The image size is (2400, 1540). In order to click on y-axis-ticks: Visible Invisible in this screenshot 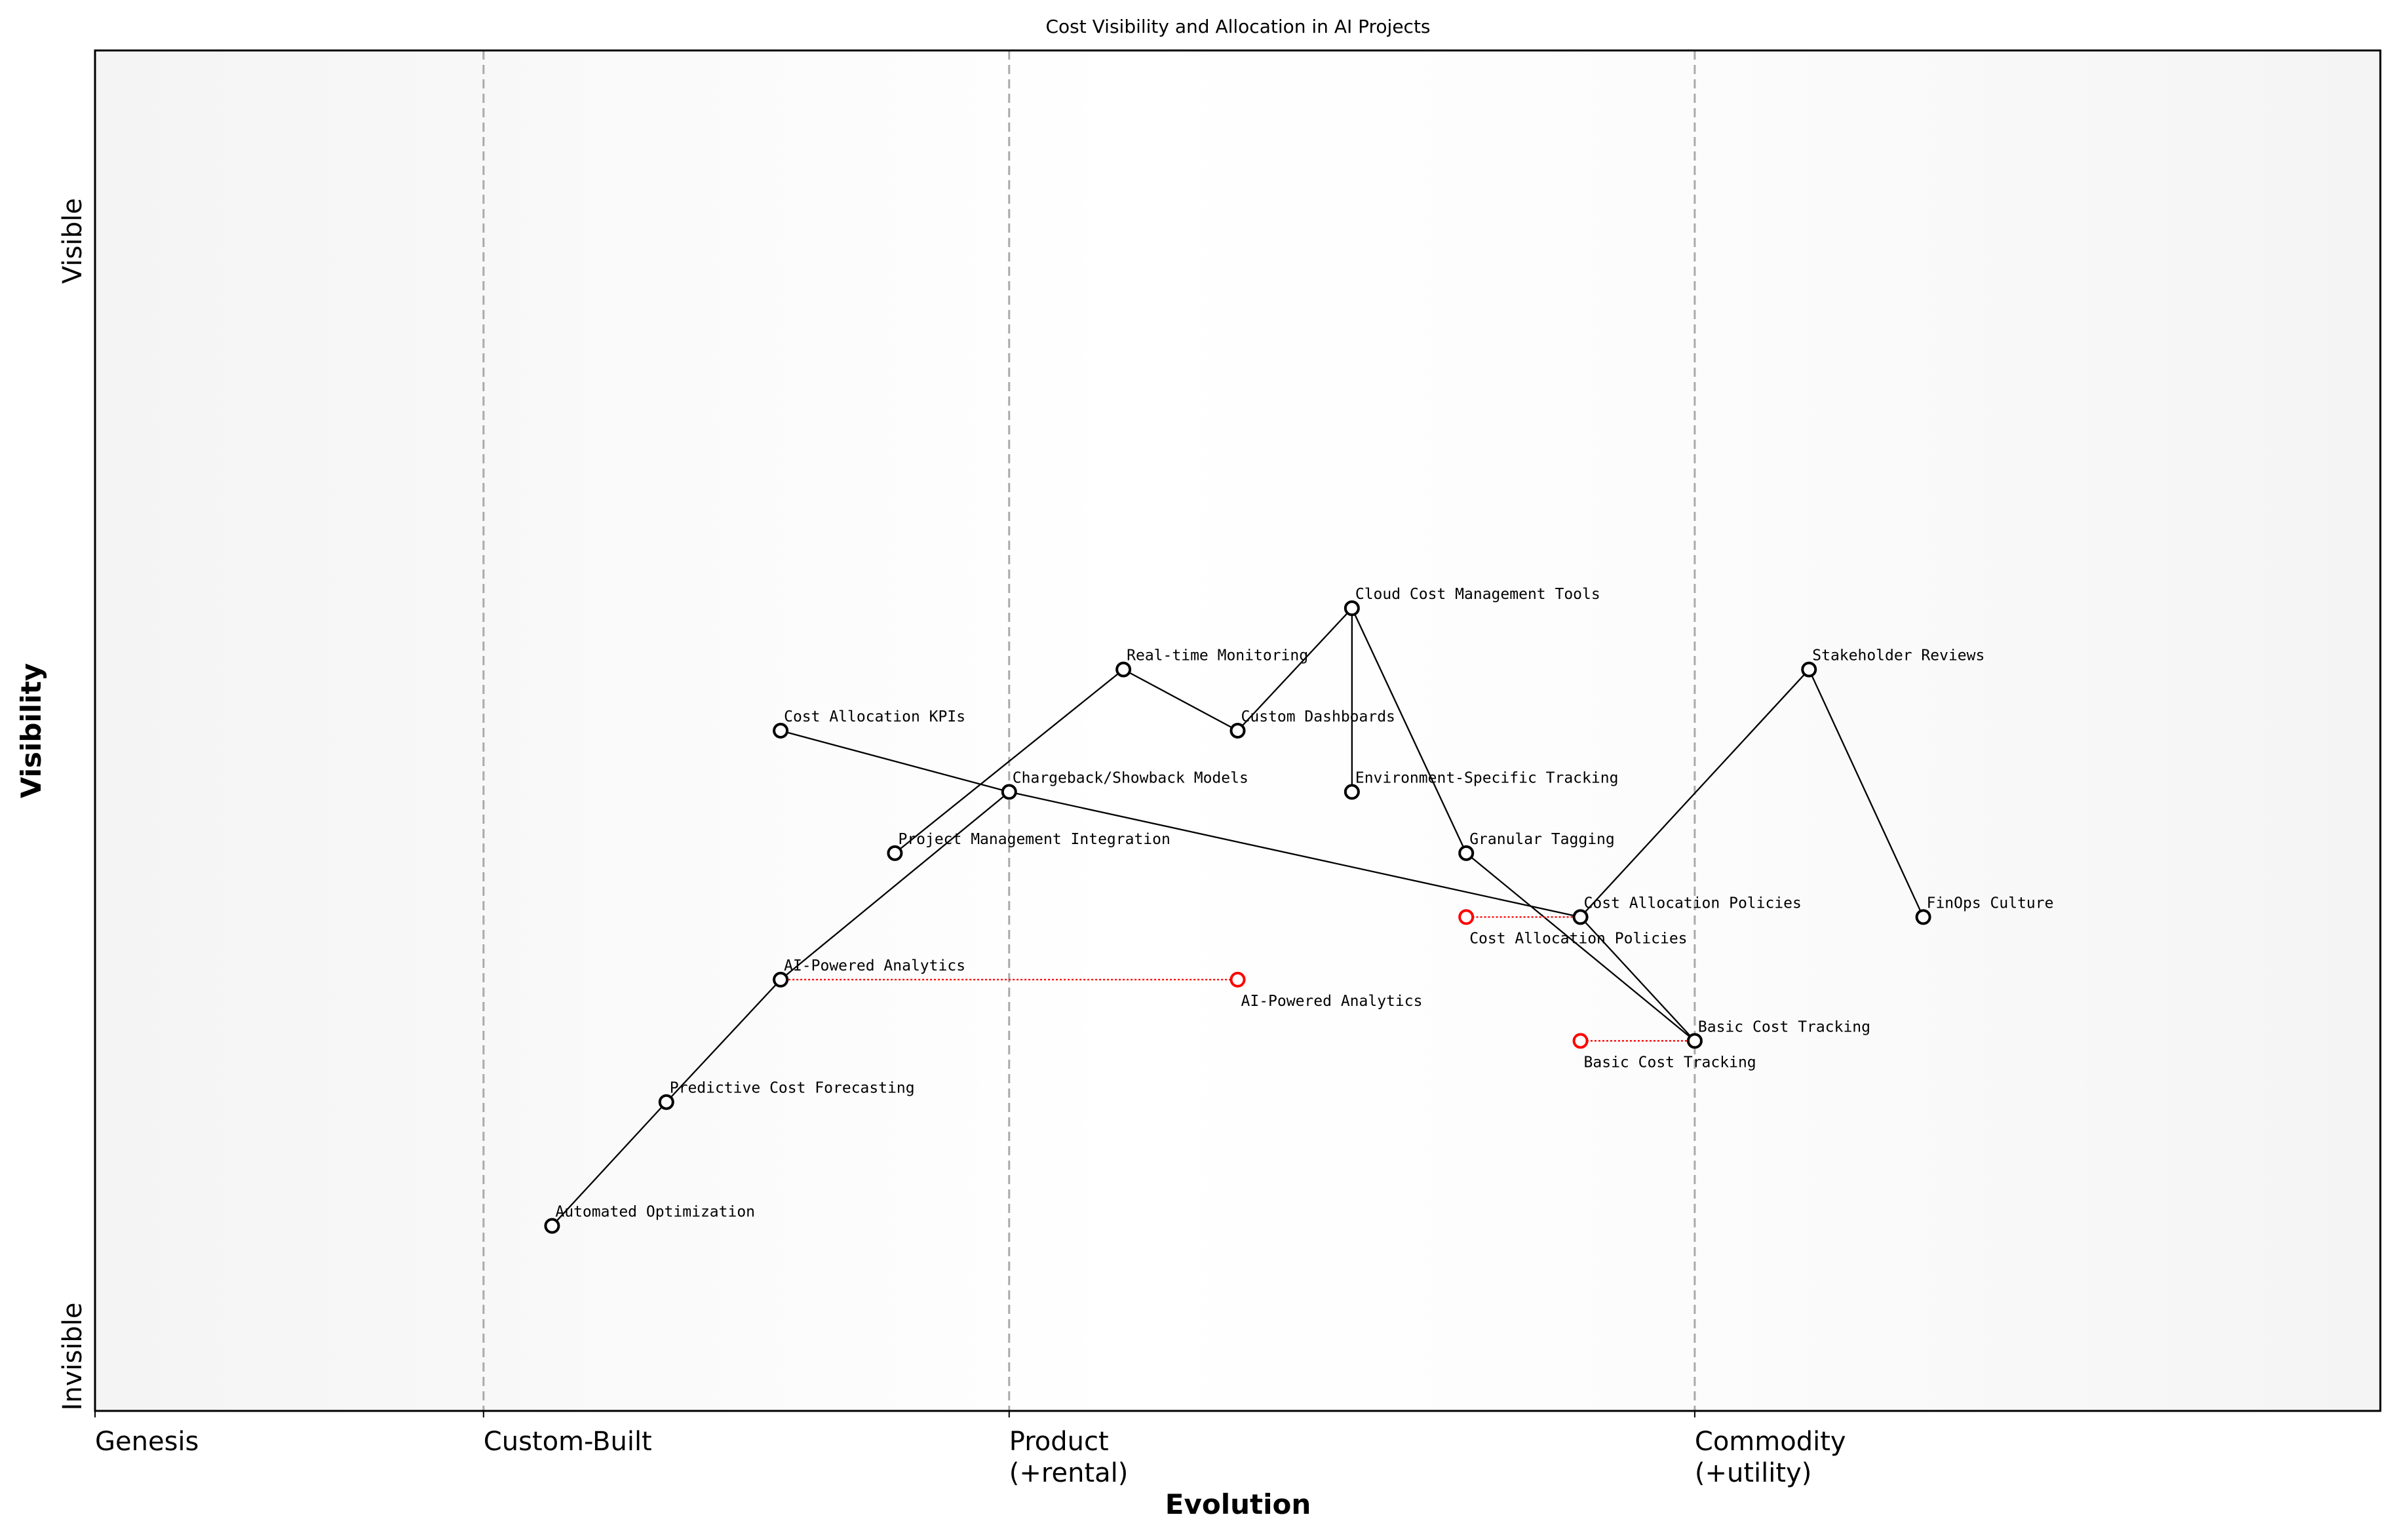, I will do `click(73, 804)`.